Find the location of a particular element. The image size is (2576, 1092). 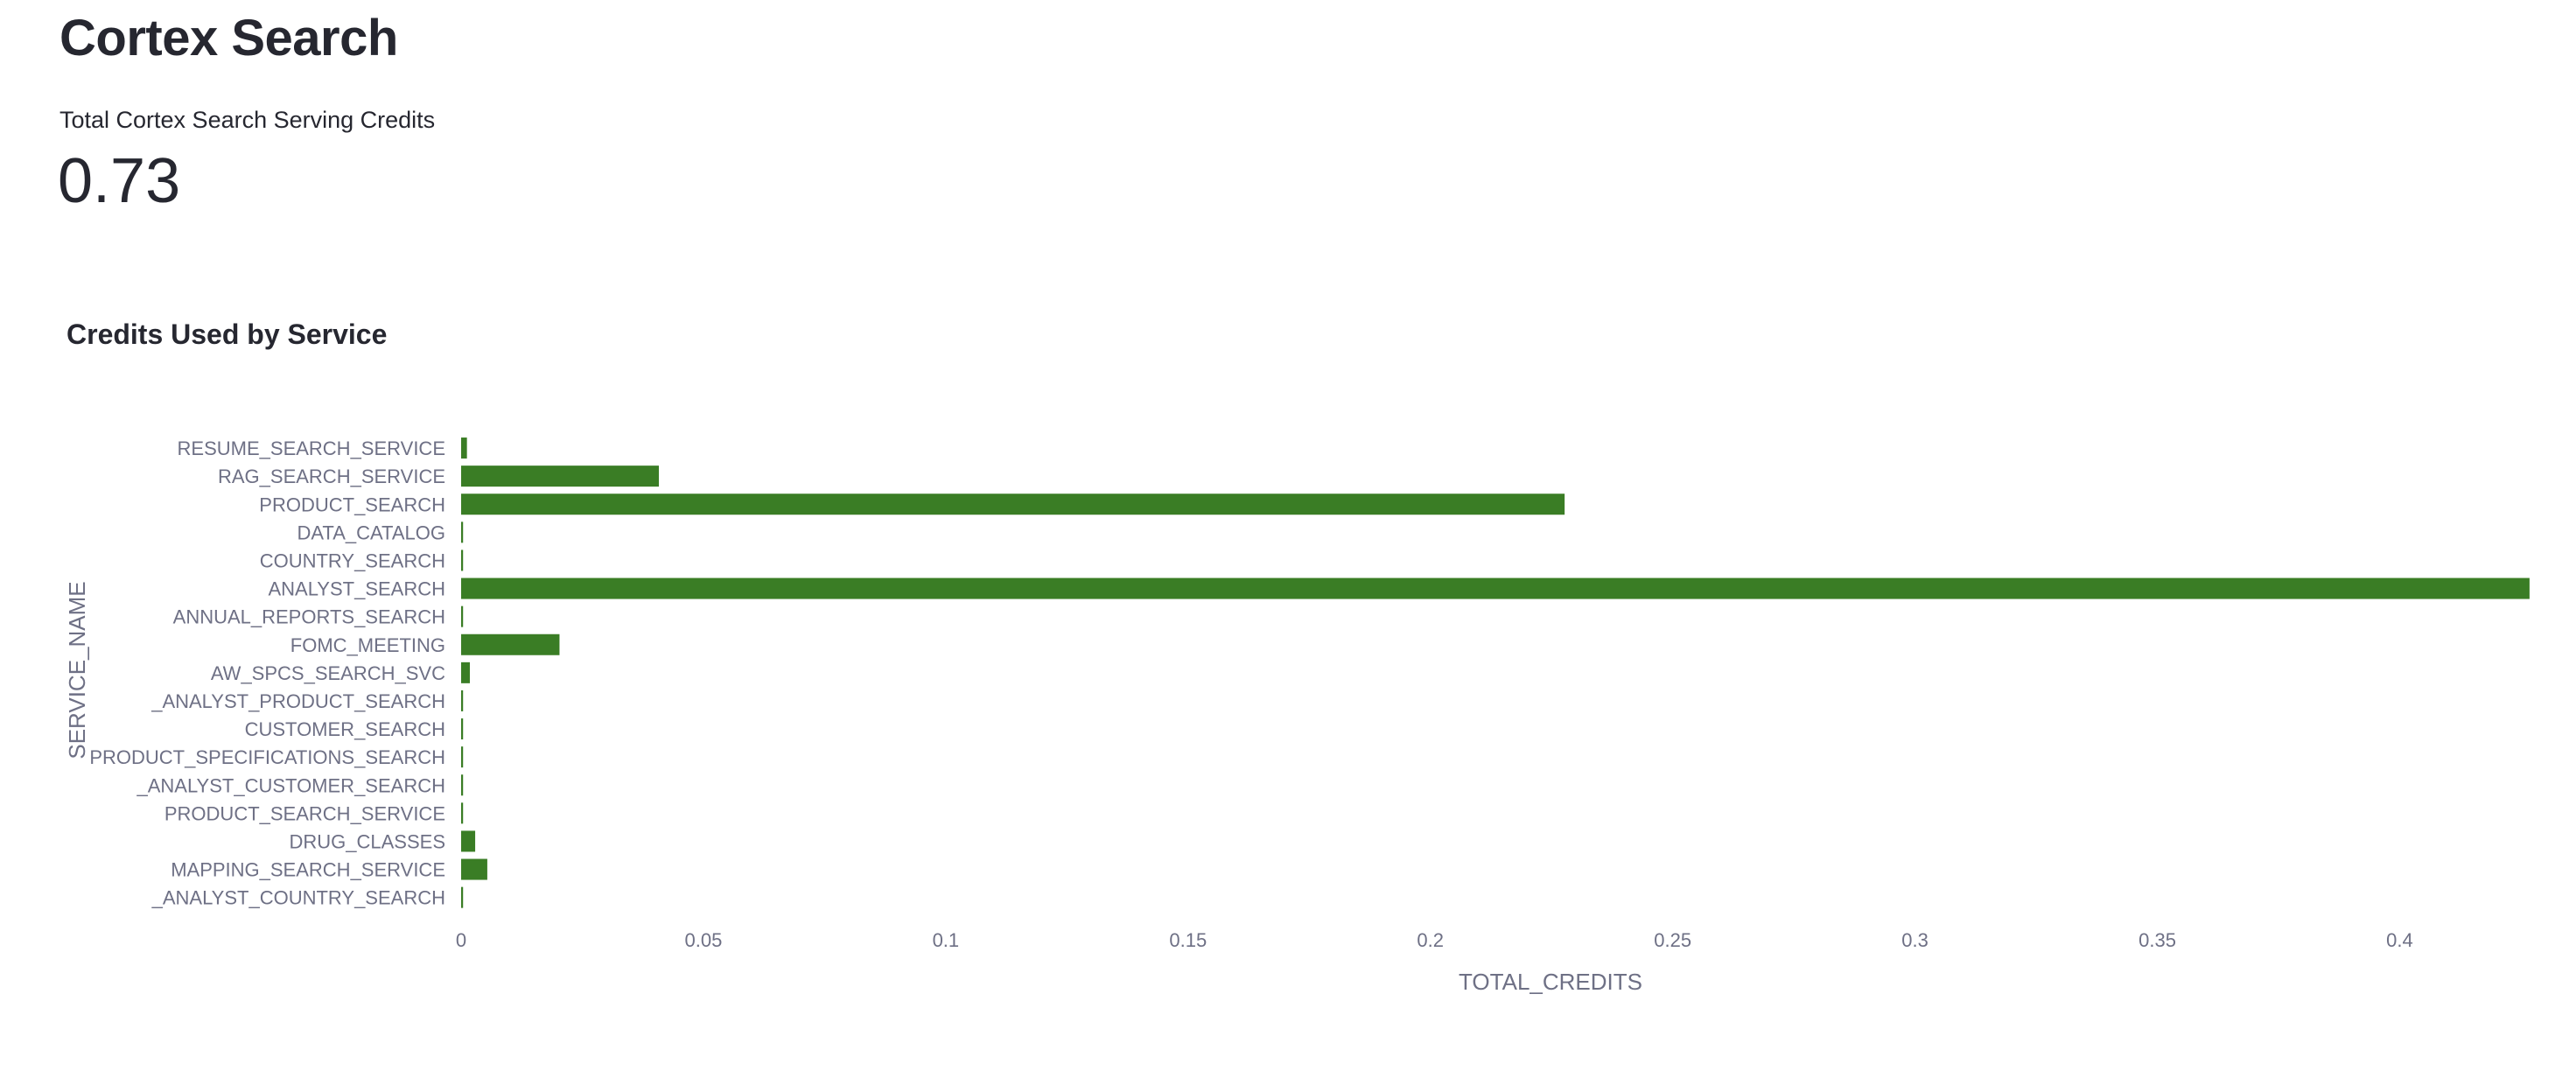

page-title: Cortex Search is located at coordinates (229, 38).